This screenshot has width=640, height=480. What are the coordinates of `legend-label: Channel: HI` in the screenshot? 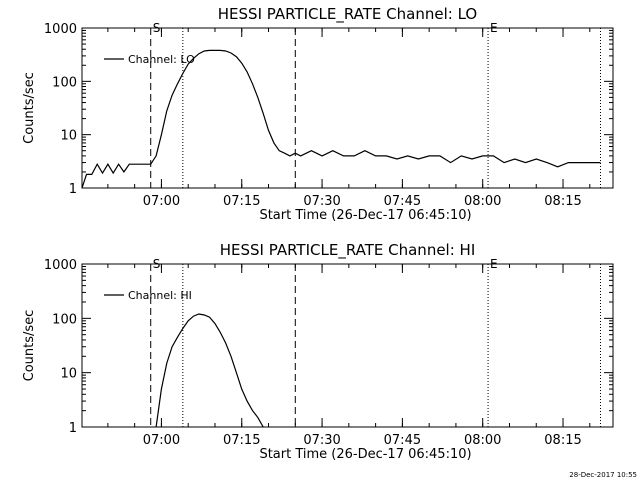 It's located at (160, 295).